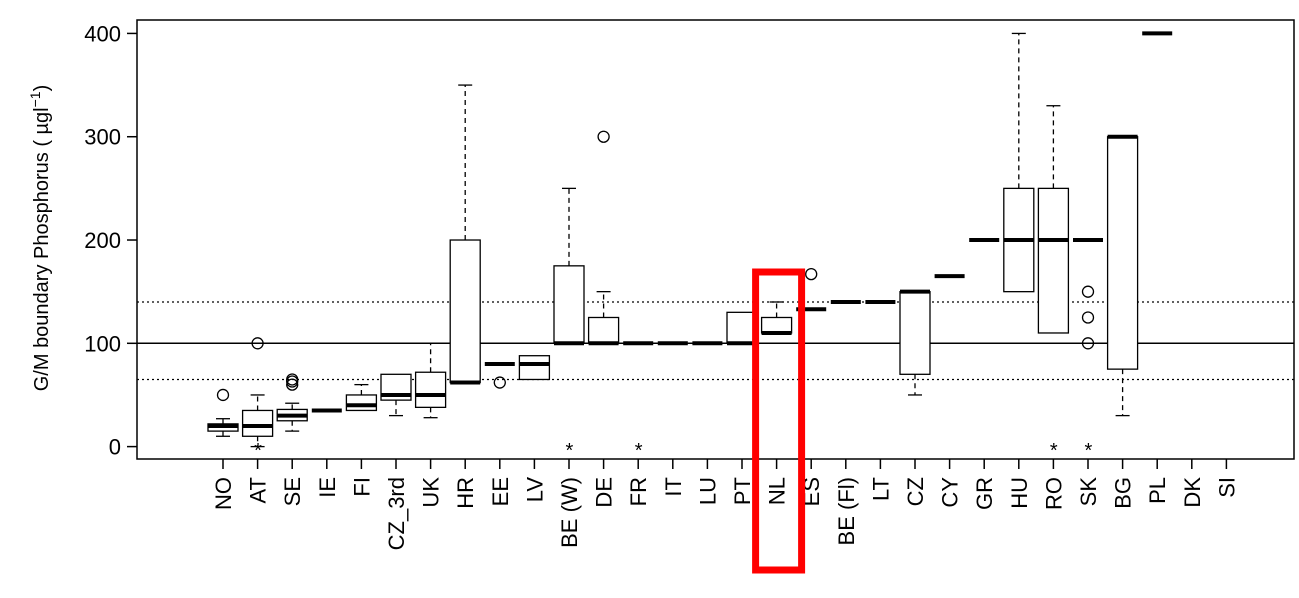 The height and width of the screenshot is (598, 1299). What do you see at coordinates (604, 492) in the screenshot?
I see `x-tick-label-de: DE` at bounding box center [604, 492].